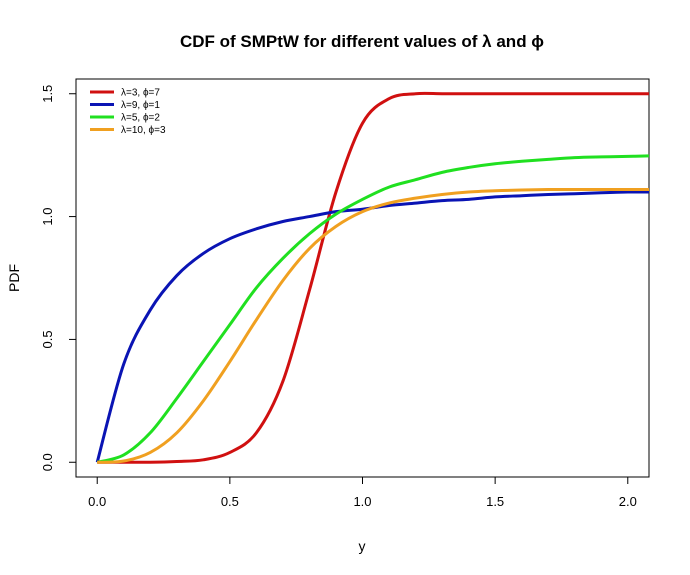 The image size is (690, 575). What do you see at coordinates (140, 118) in the screenshot?
I see `legend-label-3: λ=5, ϕ=2` at bounding box center [140, 118].